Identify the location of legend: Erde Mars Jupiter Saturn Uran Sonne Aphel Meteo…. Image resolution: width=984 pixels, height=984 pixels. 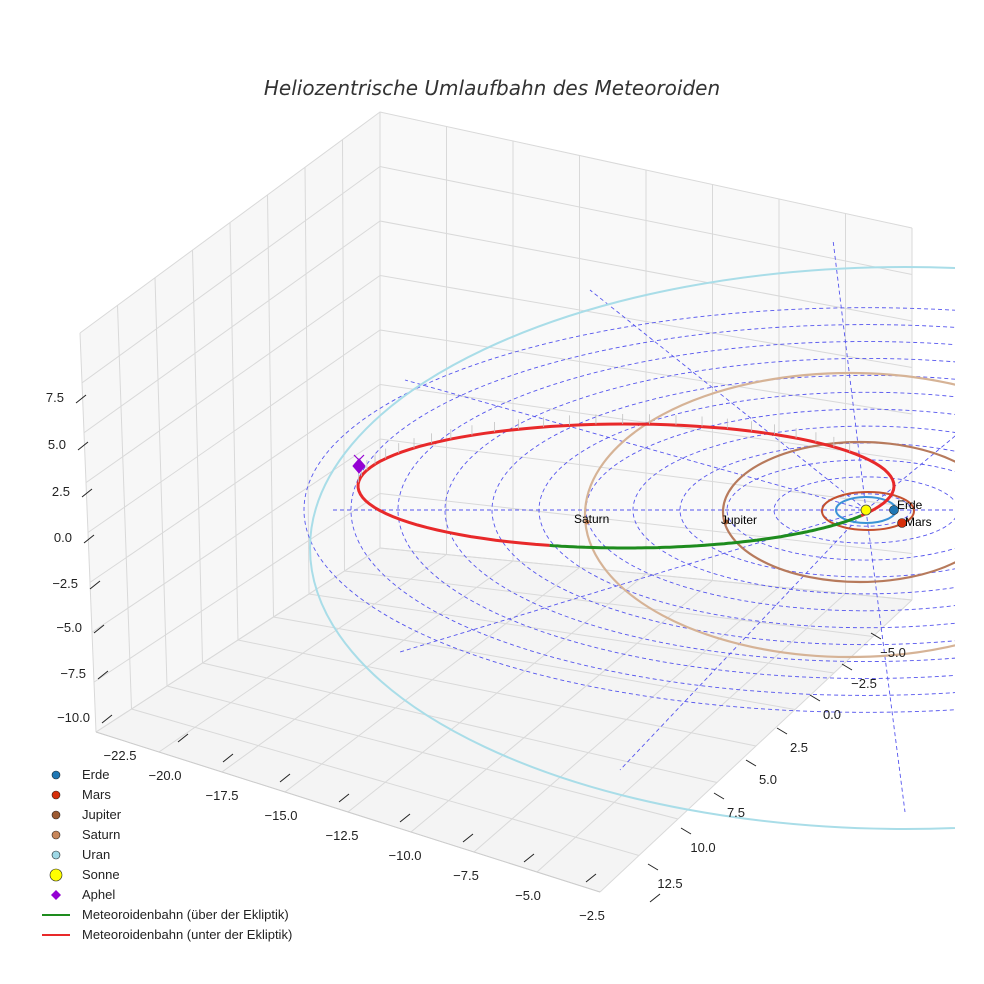
(167, 854).